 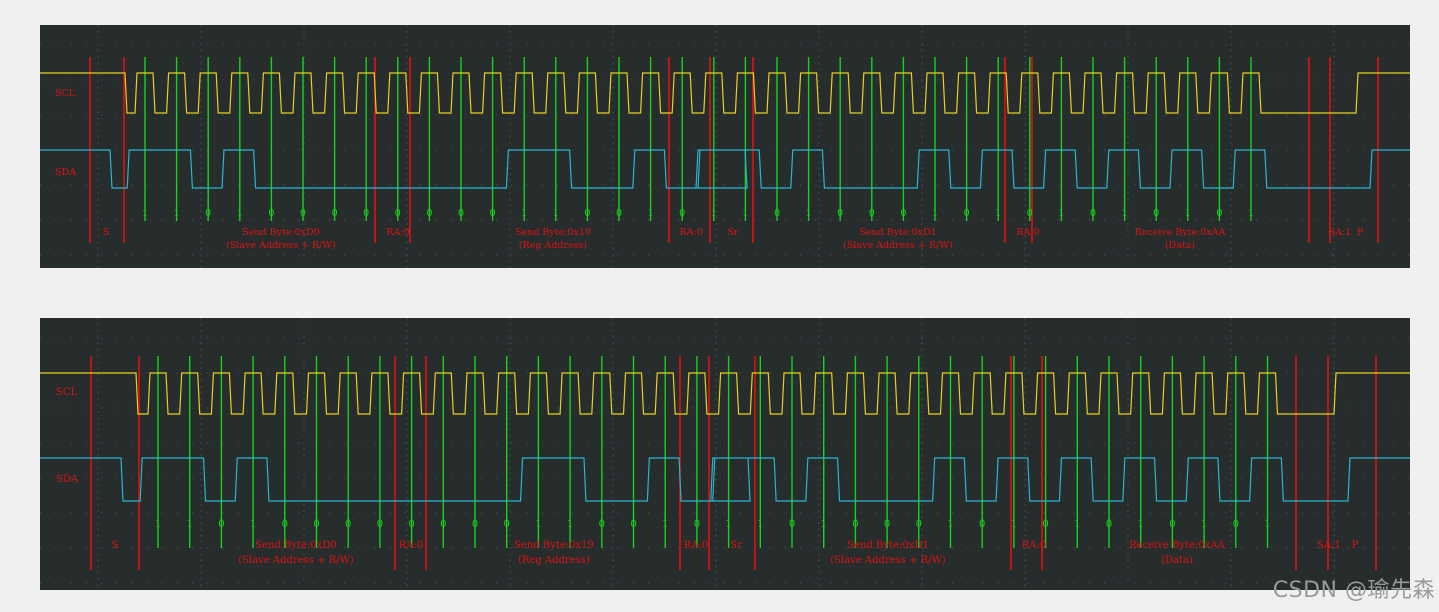 I want to click on frame-annotation: Send Byte:0xD1, so click(x=897, y=232).